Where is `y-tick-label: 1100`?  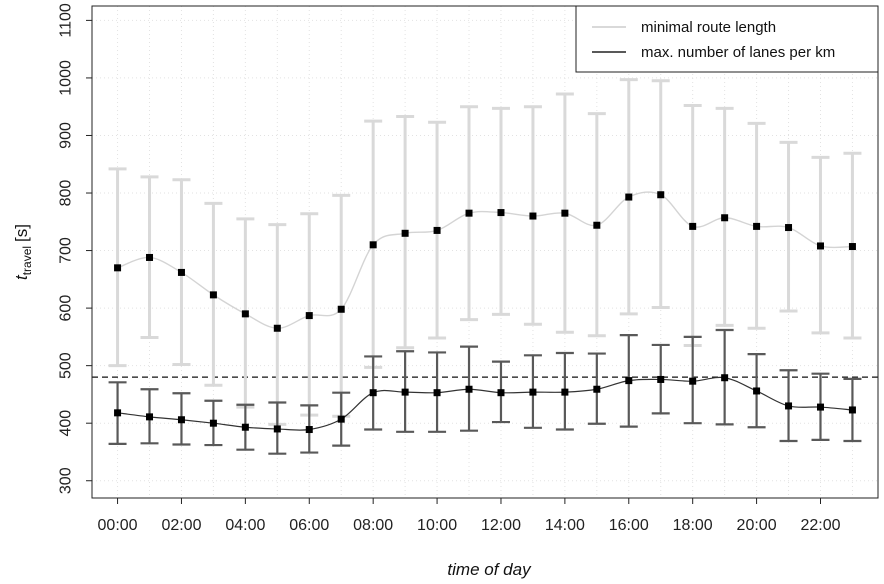 y-tick-label: 1100 is located at coordinates (66, 20).